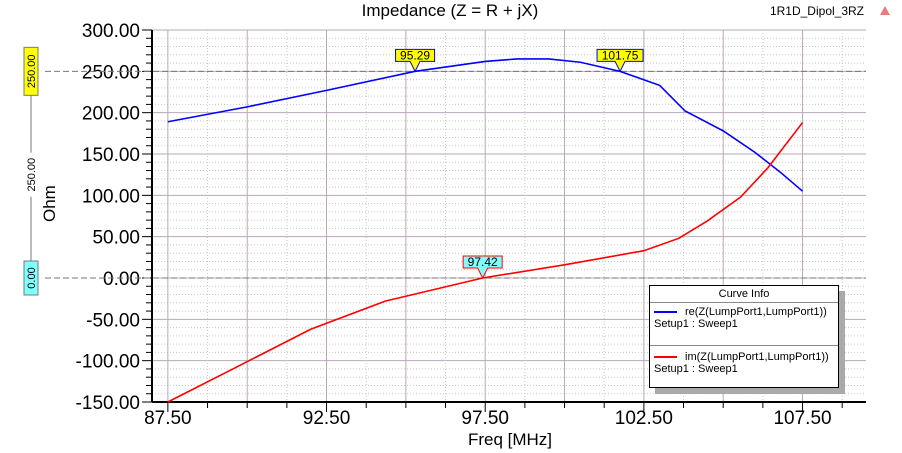 This screenshot has width=902, height=453. I want to click on marker-label: 101.75, so click(620, 55).